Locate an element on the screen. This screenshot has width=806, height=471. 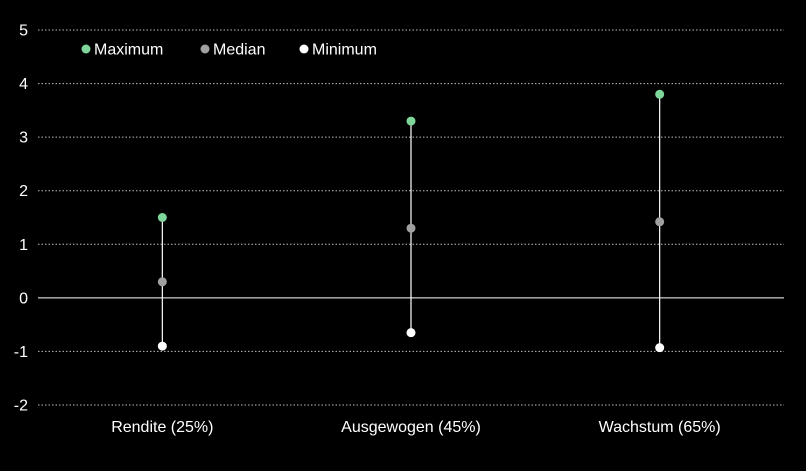
y-tick-label: 0 is located at coordinates (23, 298).